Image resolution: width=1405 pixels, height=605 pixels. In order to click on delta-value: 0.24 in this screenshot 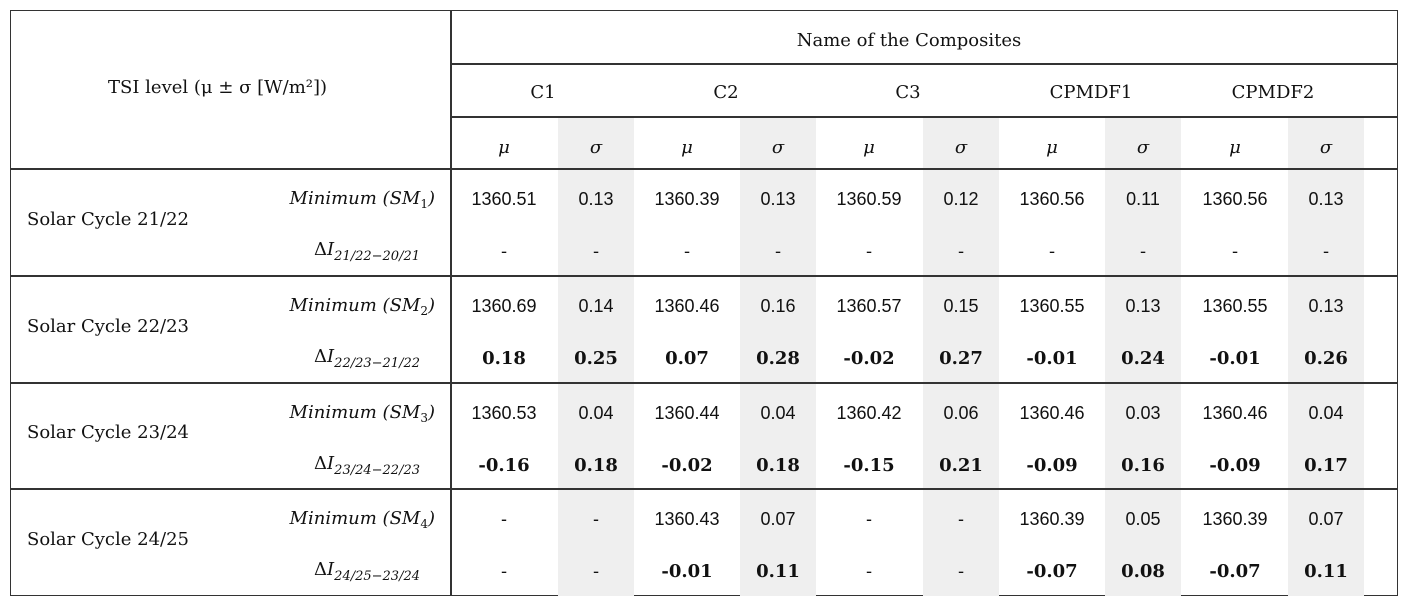, I will do `click(1143, 358)`.